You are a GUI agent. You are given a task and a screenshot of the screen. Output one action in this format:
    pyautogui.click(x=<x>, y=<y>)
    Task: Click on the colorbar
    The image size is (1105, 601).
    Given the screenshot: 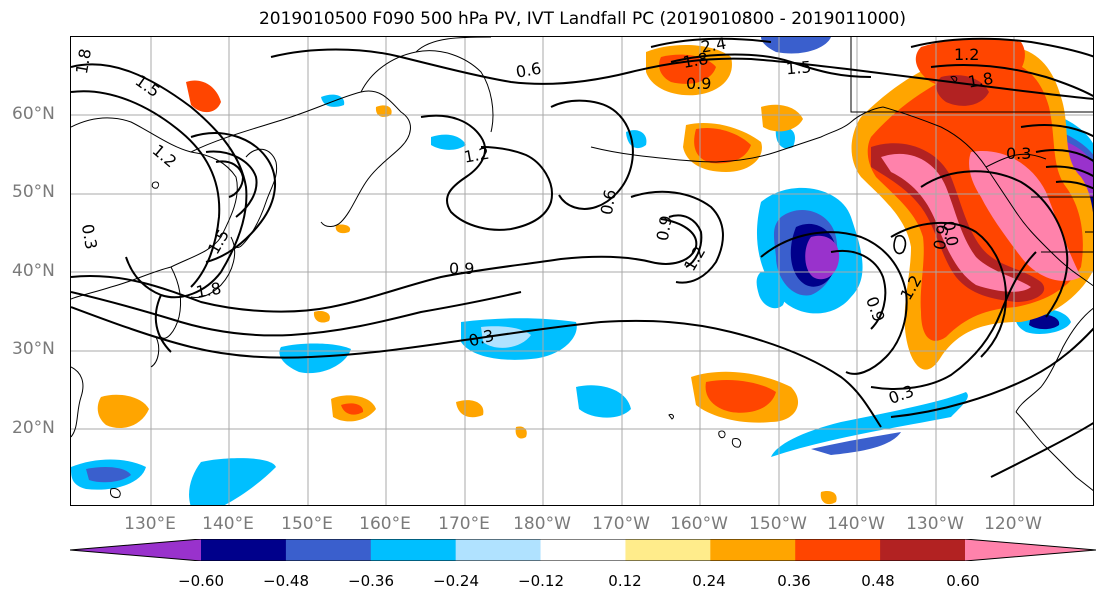 What is the action you would take?
    pyautogui.click(x=583, y=550)
    